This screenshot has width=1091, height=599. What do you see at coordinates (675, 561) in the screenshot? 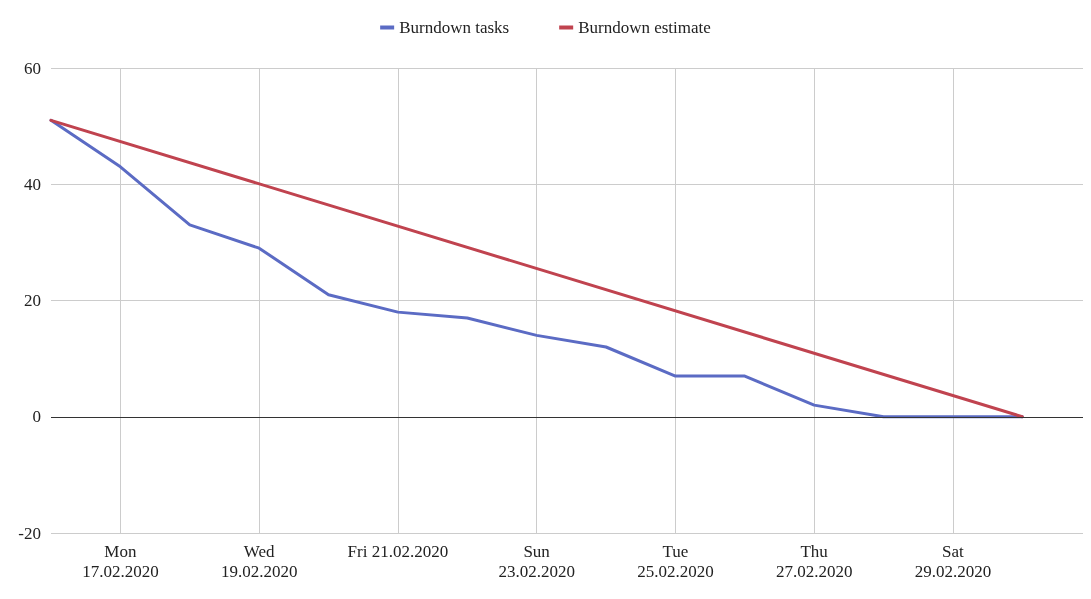
I see `x-tick-label: Tue 25.02.2020` at bounding box center [675, 561].